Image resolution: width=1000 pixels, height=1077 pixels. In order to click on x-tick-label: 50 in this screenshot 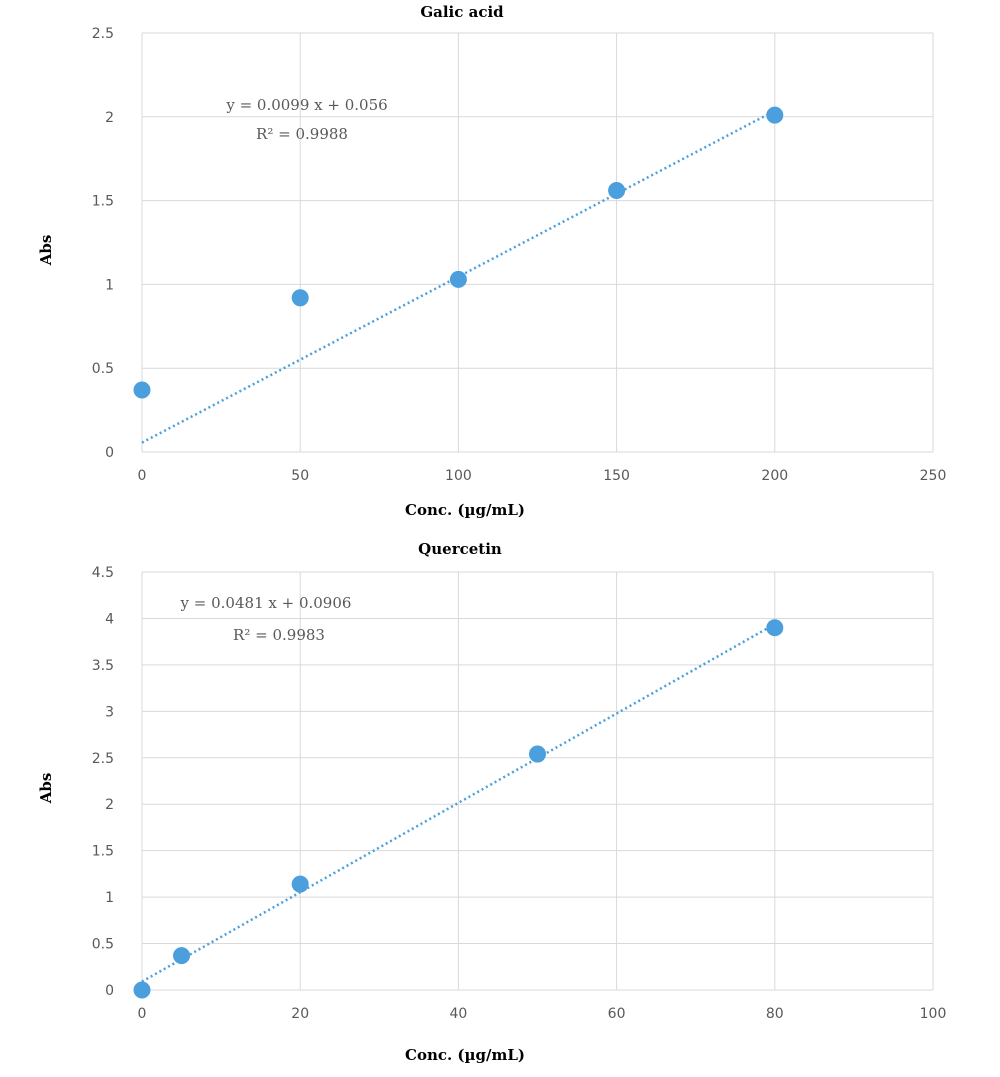, I will do `click(300, 476)`.